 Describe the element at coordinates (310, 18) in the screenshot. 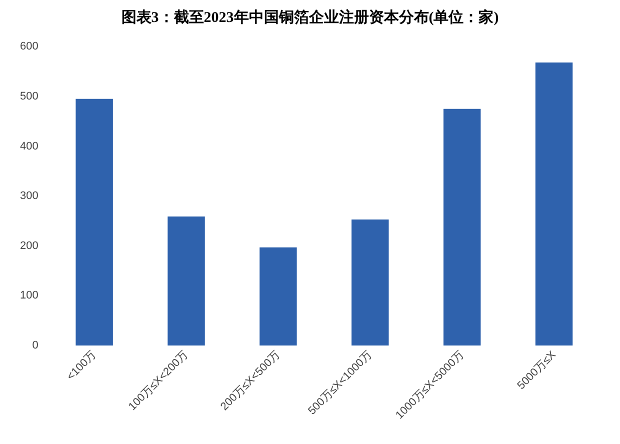

I see `chart-title: 图表3：截至2023年中国铜箔企业注册资本分布(单位：家)` at that location.